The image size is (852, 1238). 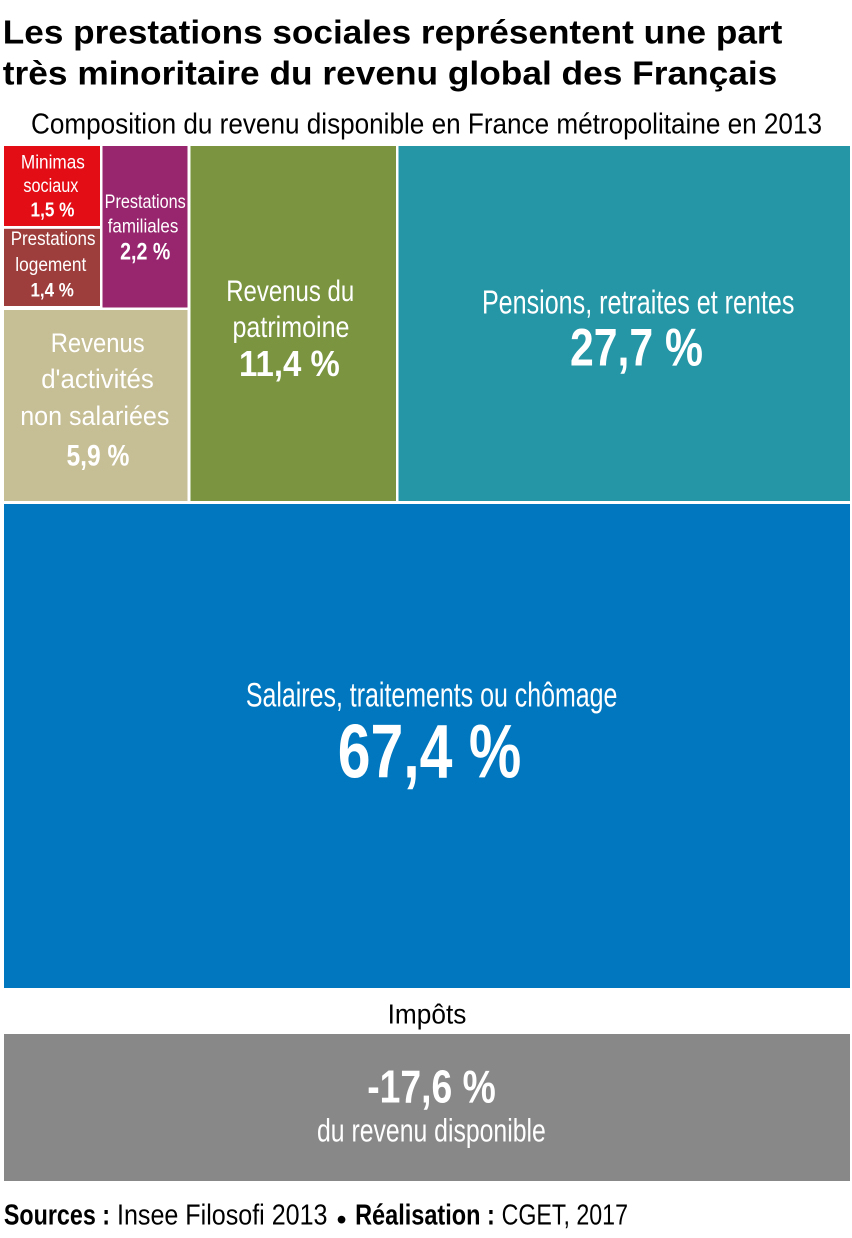 I want to click on svg-text: non salariées, so click(x=94, y=416).